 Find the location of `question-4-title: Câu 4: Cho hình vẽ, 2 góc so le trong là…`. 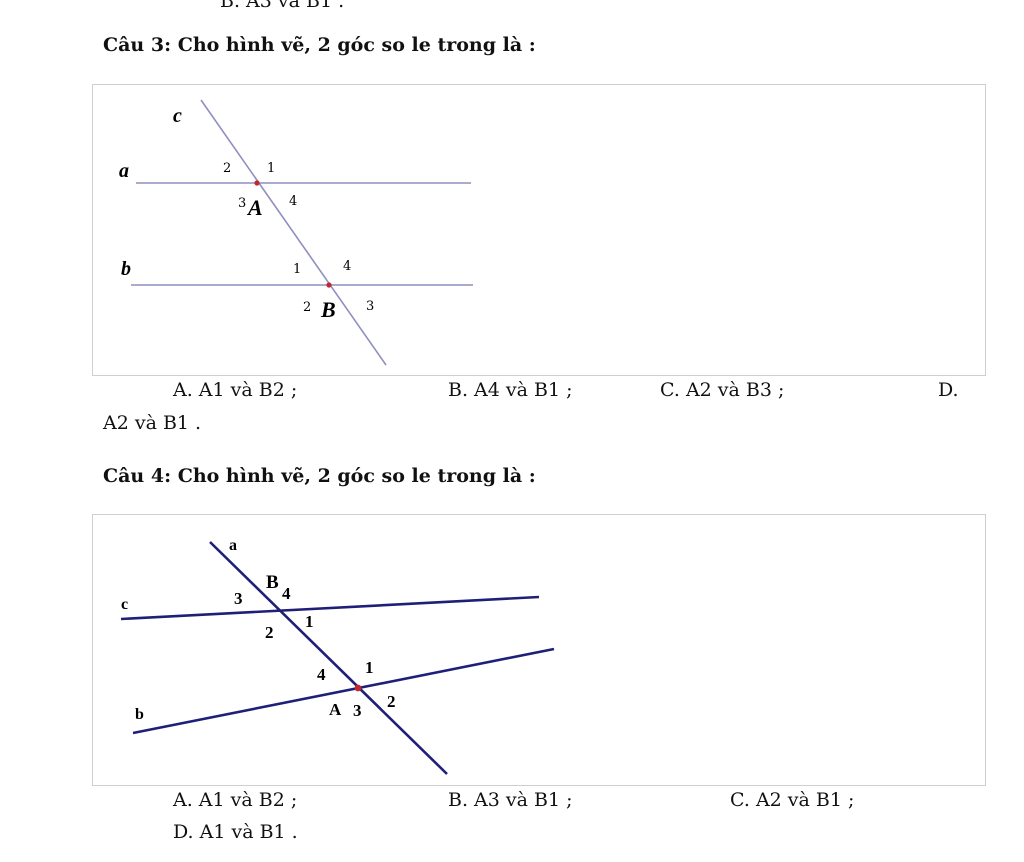

question-4-title: Câu 4: Cho hình vẽ, 2 góc so le trong là… is located at coordinates (319, 476).